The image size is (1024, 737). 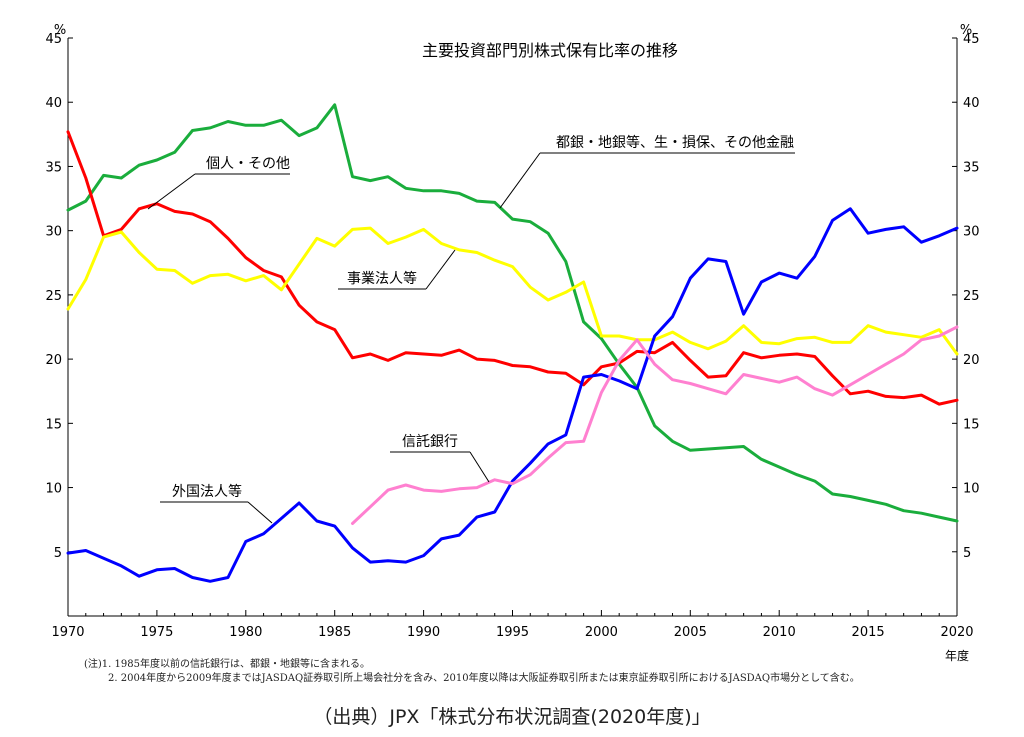 I want to click on y-tick-label-right: 30, so click(x=971, y=232).